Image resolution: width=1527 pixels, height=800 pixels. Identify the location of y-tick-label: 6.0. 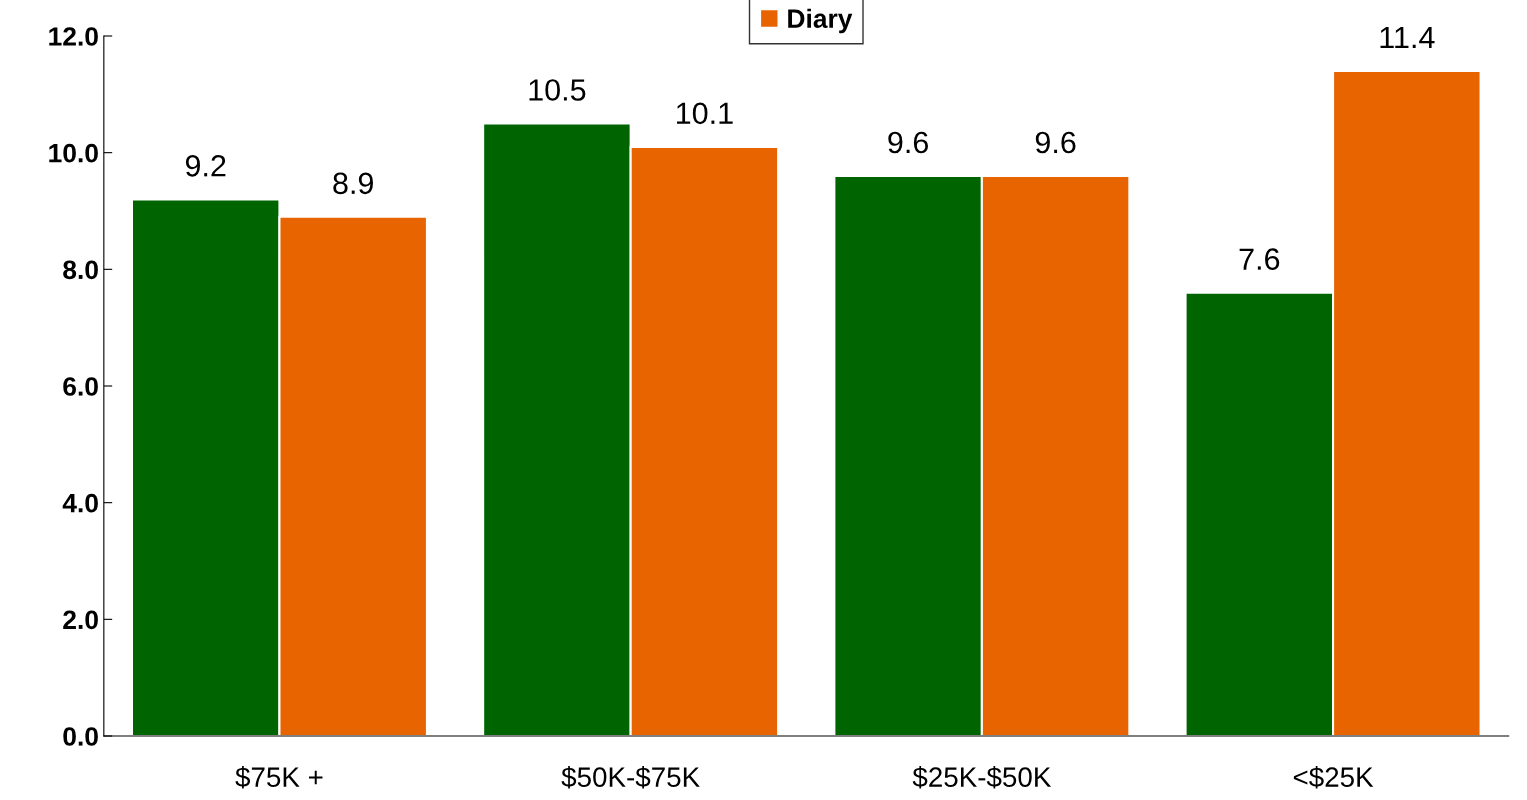
(80, 386).